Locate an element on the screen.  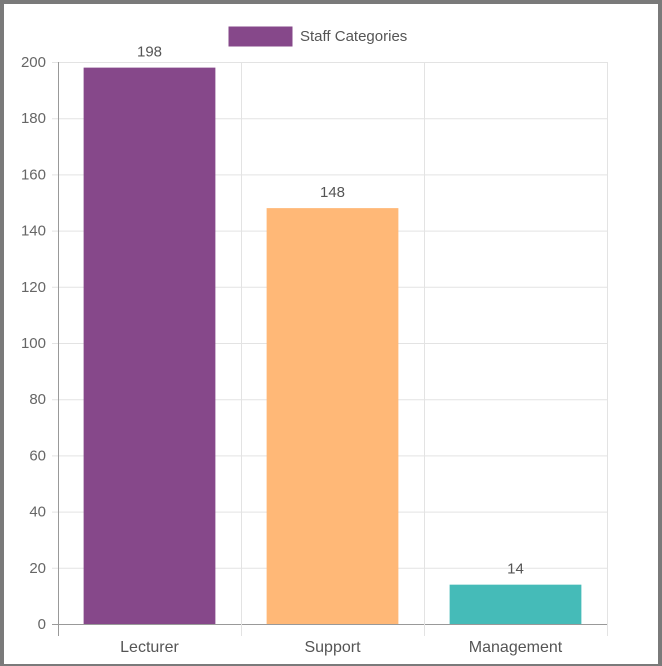
y-tick-label: 40 is located at coordinates (37, 512).